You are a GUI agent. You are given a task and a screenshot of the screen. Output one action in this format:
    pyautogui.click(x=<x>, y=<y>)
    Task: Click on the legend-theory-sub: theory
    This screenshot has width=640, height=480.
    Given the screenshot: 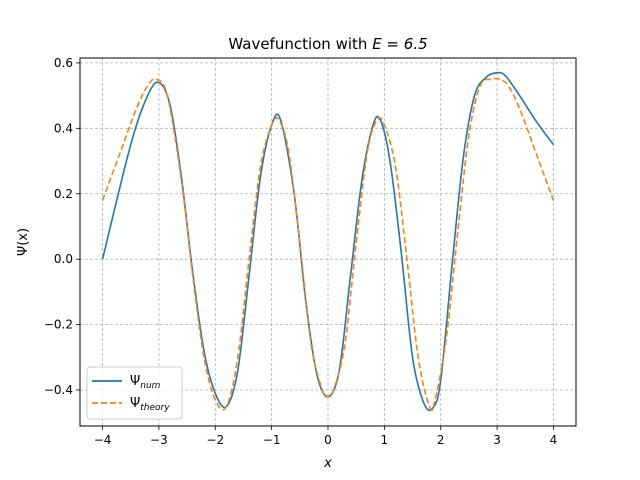 What is the action you would take?
    pyautogui.click(x=155, y=408)
    